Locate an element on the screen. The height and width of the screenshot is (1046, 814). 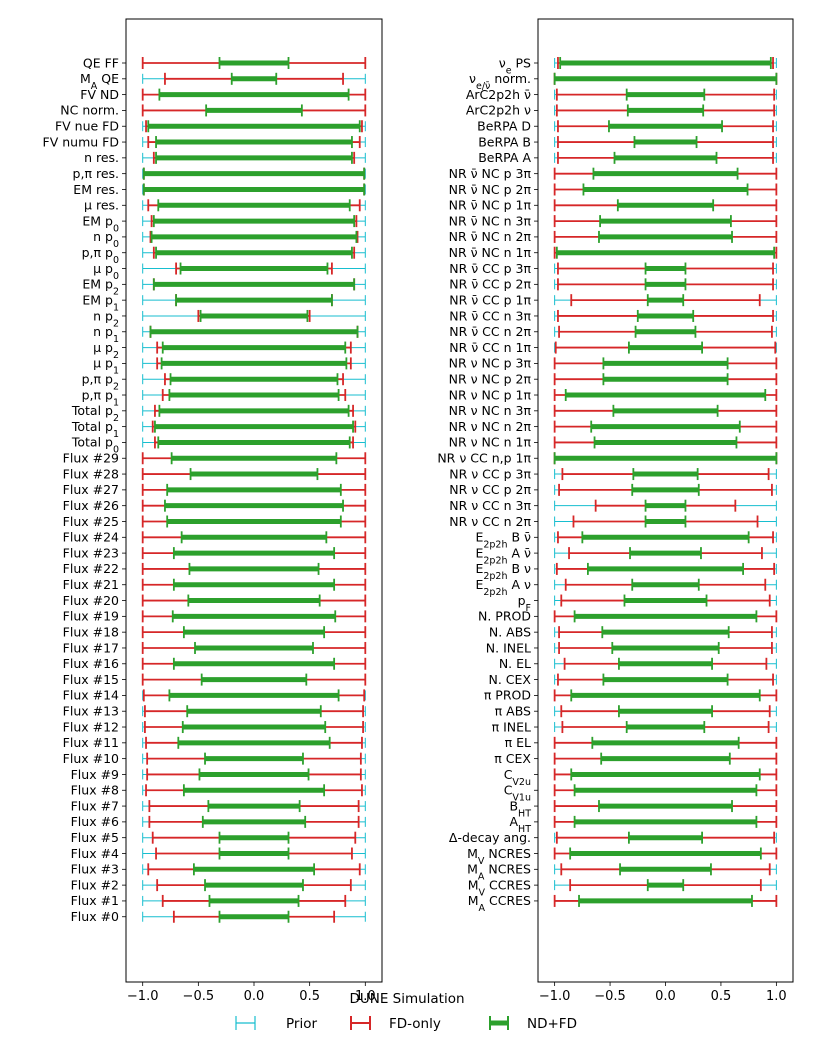
row-label-prod: π PROD is located at coordinates (507, 695).